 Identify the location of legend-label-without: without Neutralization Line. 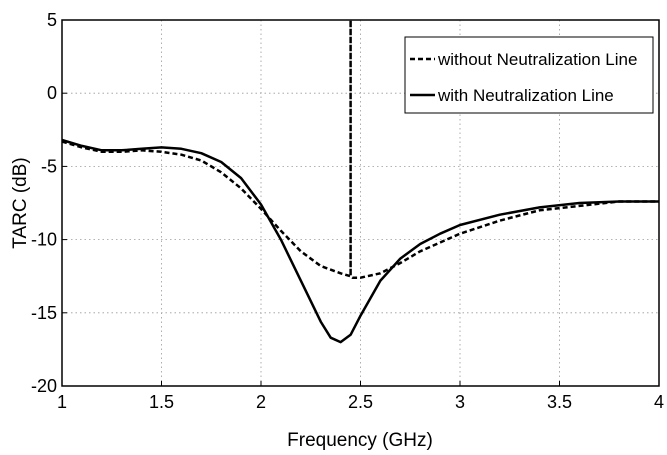
(537, 59).